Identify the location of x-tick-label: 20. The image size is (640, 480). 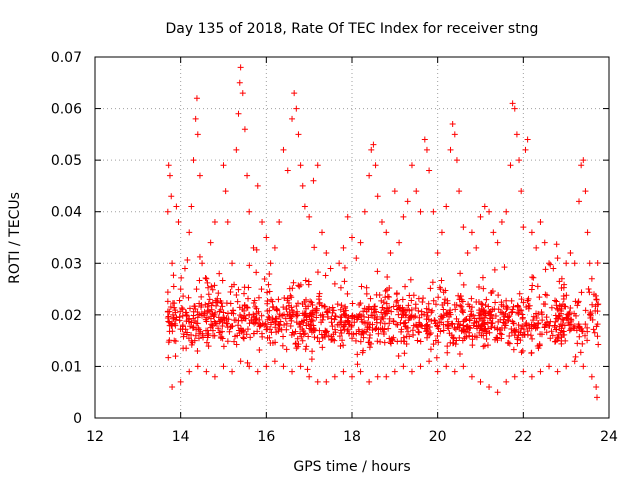
(438, 437).